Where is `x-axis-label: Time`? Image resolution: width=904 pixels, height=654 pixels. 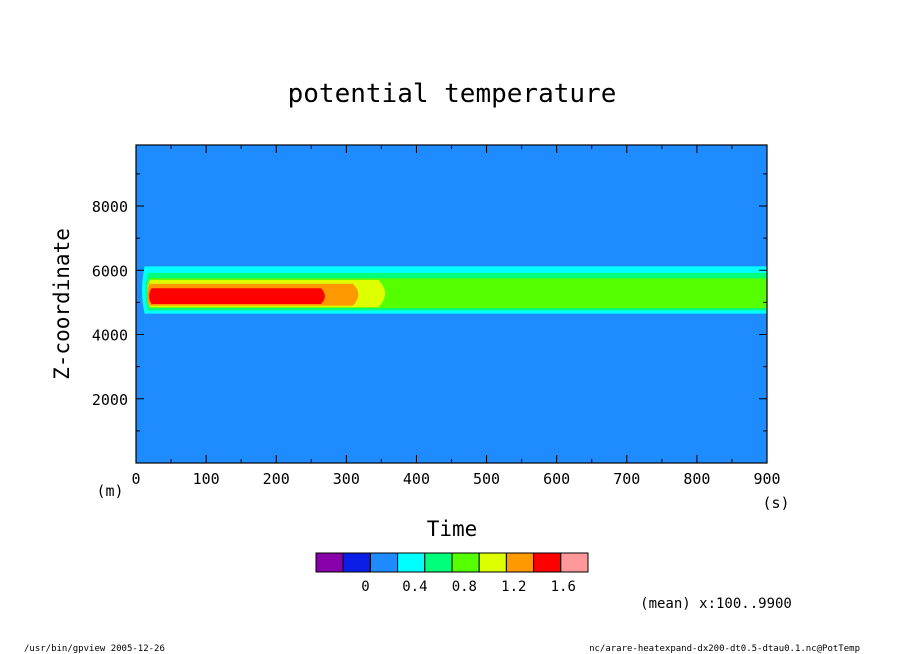
x-axis-label: Time is located at coordinates (452, 529).